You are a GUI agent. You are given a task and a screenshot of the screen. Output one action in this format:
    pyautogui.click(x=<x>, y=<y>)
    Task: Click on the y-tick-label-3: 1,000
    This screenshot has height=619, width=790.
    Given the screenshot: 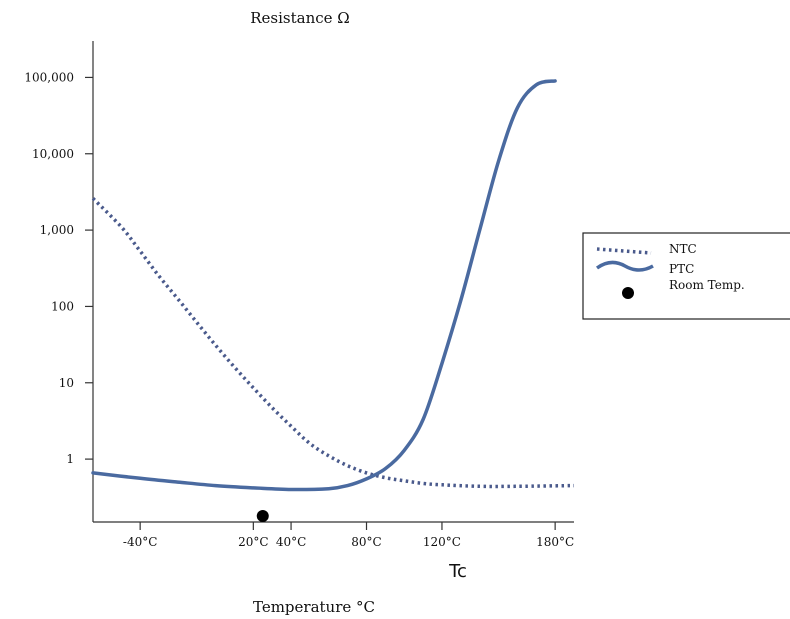 What is the action you would take?
    pyautogui.click(x=57, y=230)
    